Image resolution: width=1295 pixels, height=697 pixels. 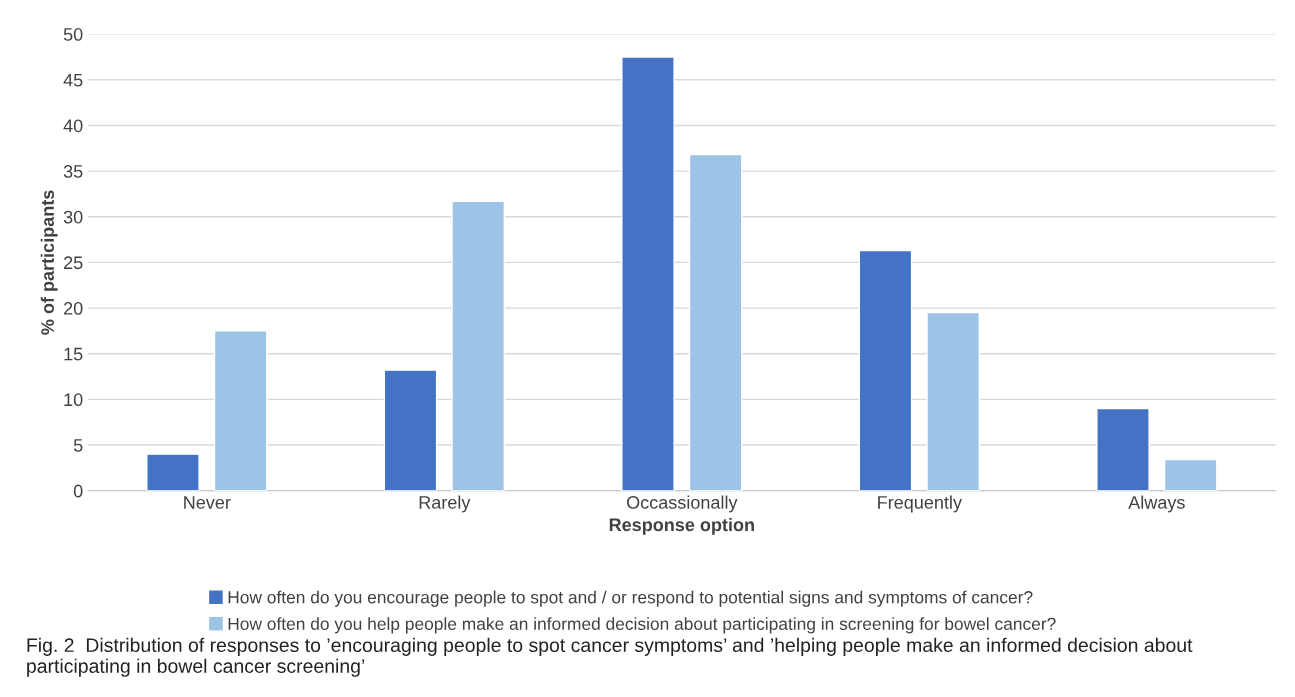 What do you see at coordinates (920, 504) in the screenshot?
I see `x-tick-label: Frequently` at bounding box center [920, 504].